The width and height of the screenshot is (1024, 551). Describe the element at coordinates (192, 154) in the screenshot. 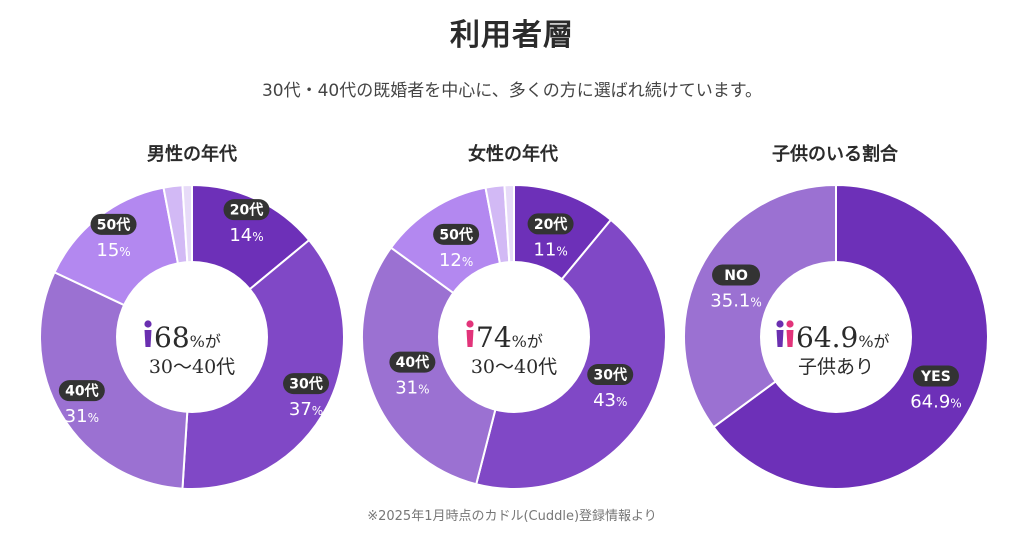

I see `chart-title-male: 男性の年代` at that location.